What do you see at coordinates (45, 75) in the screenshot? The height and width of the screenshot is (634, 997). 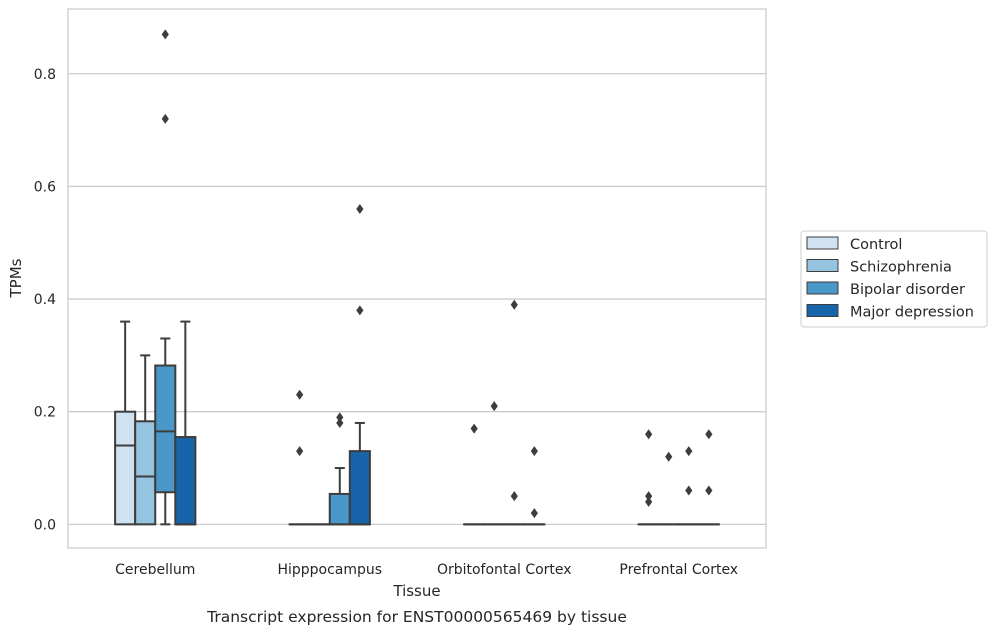 I see `y-tick-label: 0.8` at bounding box center [45, 75].